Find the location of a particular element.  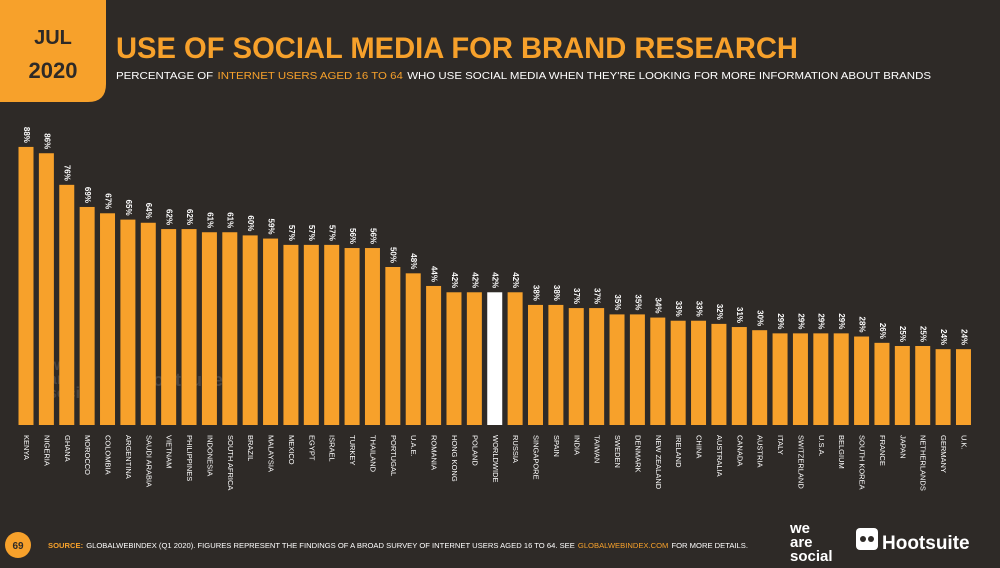

value-label: 26% is located at coordinates (882, 331).